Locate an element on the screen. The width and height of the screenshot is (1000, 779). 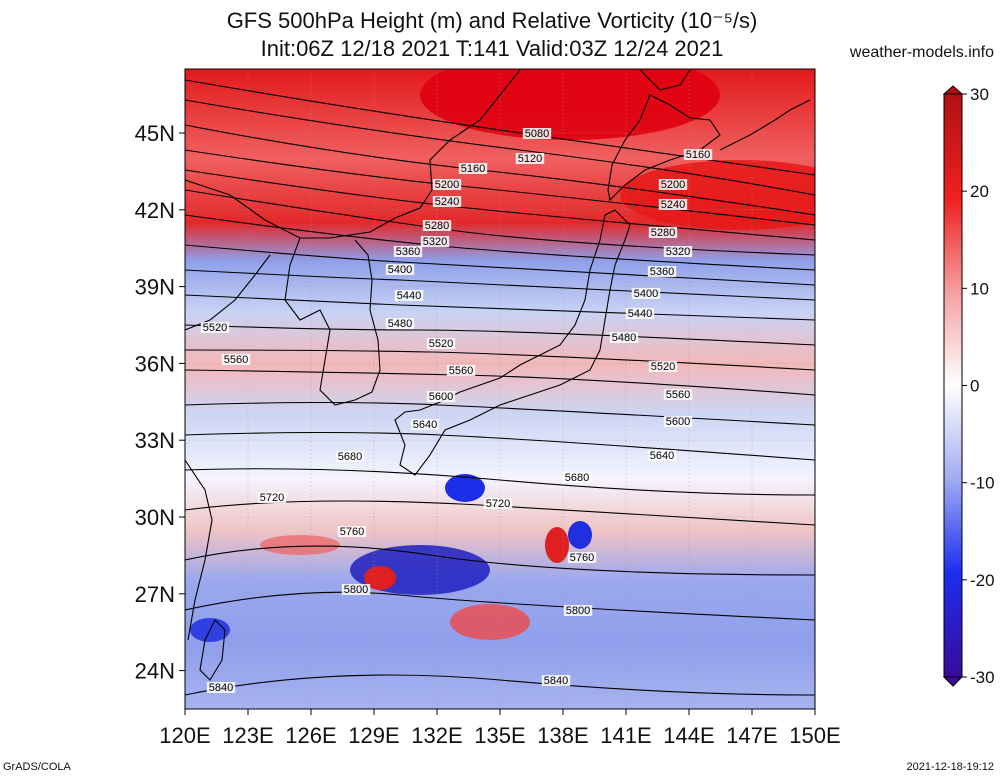
lon-tick-label: 135E is located at coordinates (499, 735).